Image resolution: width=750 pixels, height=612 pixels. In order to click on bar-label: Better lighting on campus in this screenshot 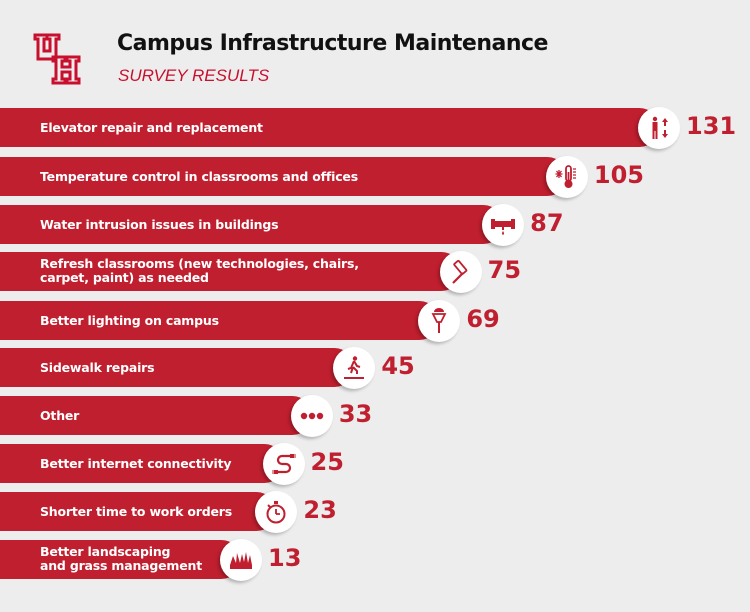, I will do `click(129, 321)`.